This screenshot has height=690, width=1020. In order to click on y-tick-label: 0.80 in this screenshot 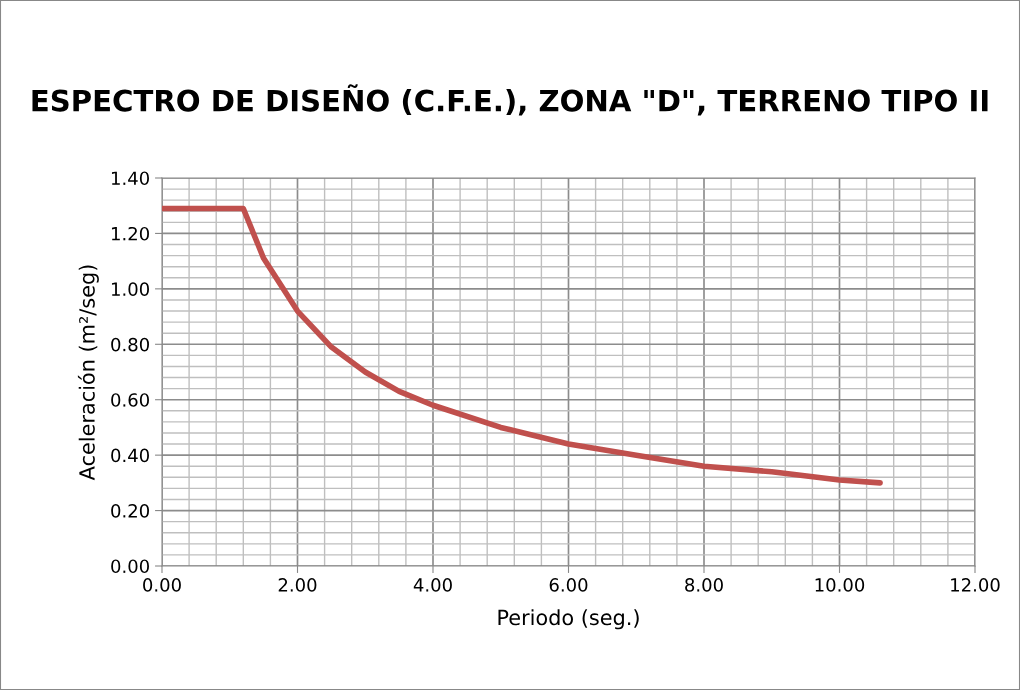, I will do `click(130, 344)`.